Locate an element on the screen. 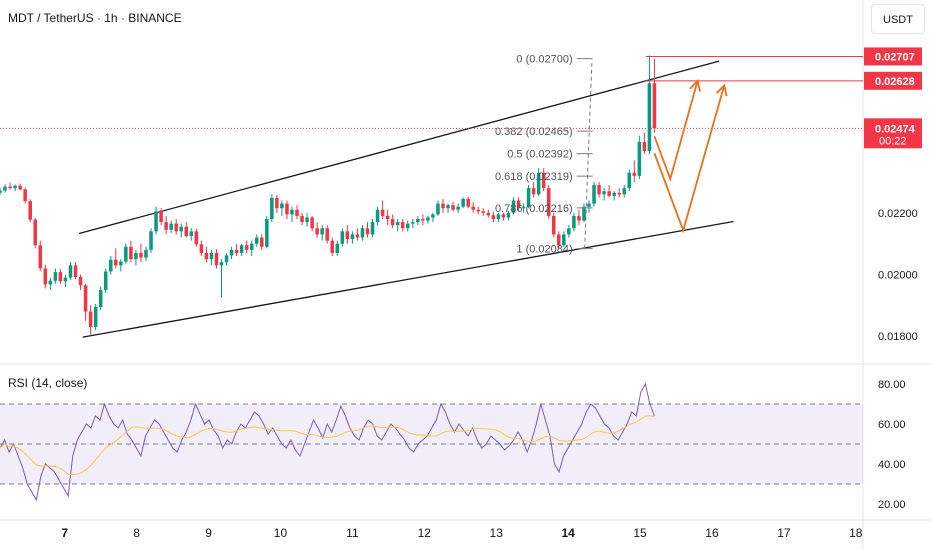  time-tick: 11 is located at coordinates (352, 533).